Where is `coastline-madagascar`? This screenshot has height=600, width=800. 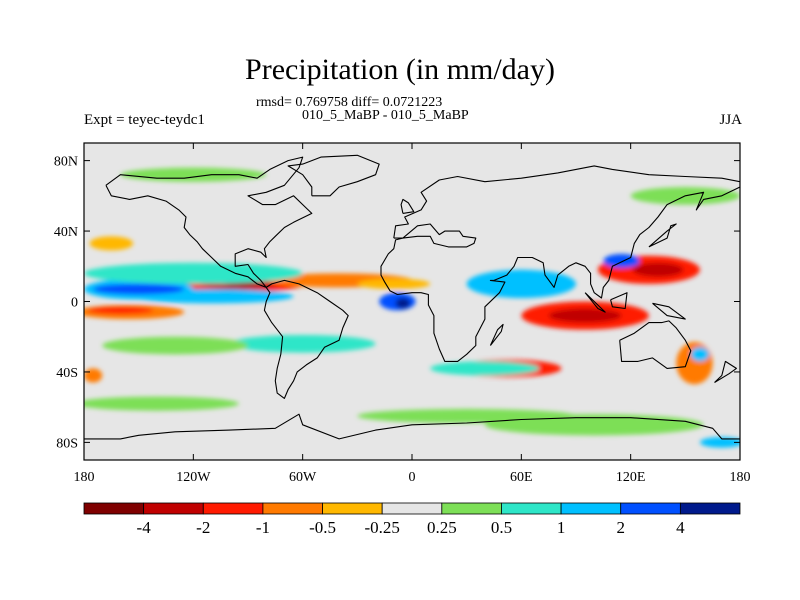
coastline-madagascar is located at coordinates (496, 334).